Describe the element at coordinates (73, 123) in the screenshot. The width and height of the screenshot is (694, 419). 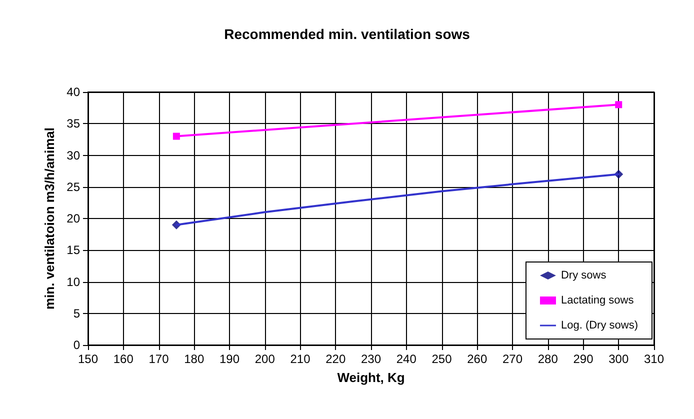
I see `y-tick-label: 35` at that location.